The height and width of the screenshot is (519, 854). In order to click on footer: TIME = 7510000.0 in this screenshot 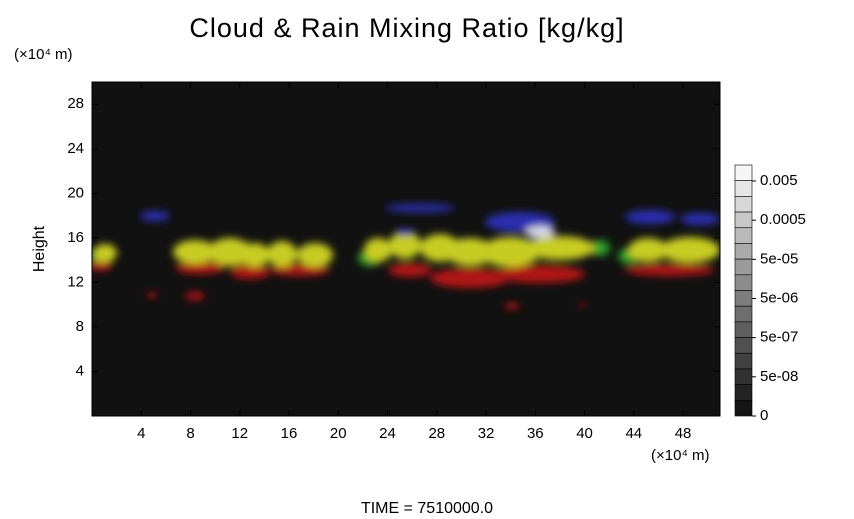, I will do `click(427, 508)`.